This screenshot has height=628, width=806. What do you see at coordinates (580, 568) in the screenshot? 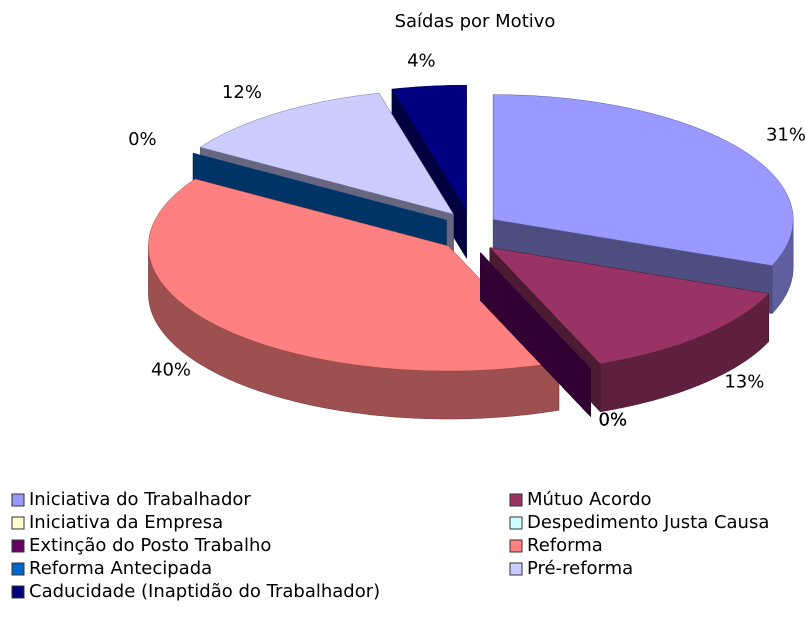
I see `legend-label: Pré-reforma` at bounding box center [580, 568].